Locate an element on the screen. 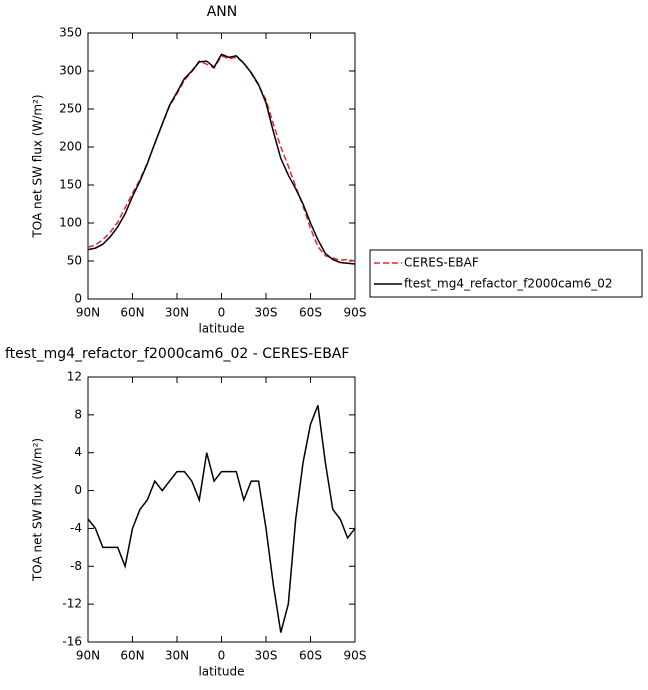 The height and width of the screenshot is (690, 648). legend-label: CERES-EBAF is located at coordinates (441, 263).